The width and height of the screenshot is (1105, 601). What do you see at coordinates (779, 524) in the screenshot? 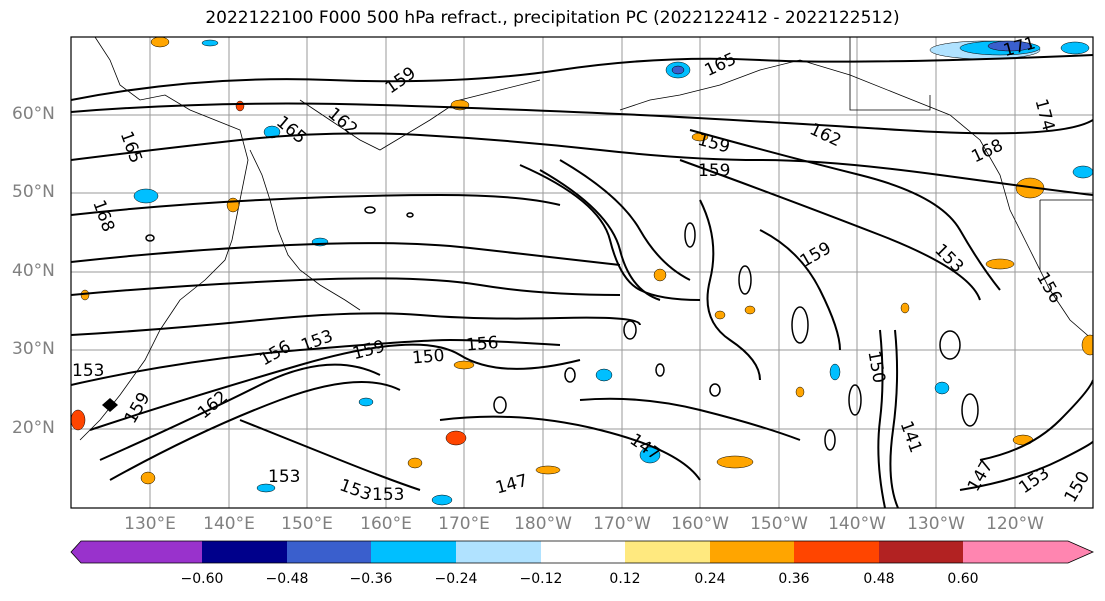
I see `lon-label-150w: 150°W` at bounding box center [779, 524].